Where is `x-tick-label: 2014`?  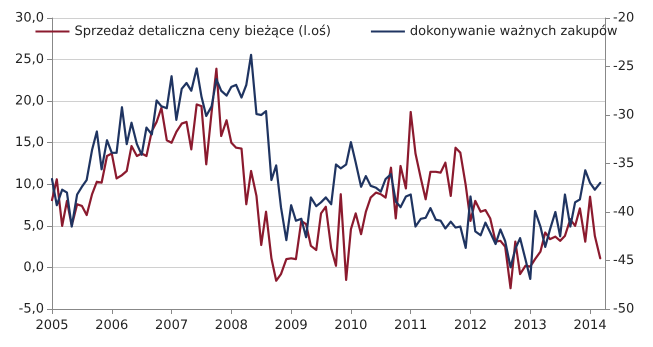 x-tick-label: 2014 is located at coordinates (590, 325).